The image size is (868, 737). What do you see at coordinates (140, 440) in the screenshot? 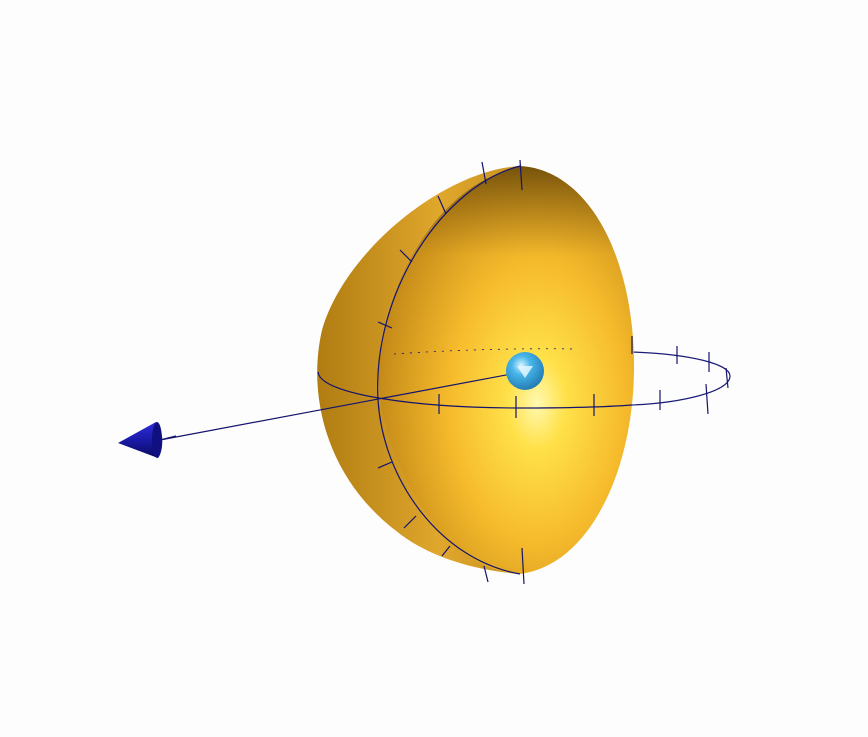
I see `arrow-cone` at bounding box center [140, 440].